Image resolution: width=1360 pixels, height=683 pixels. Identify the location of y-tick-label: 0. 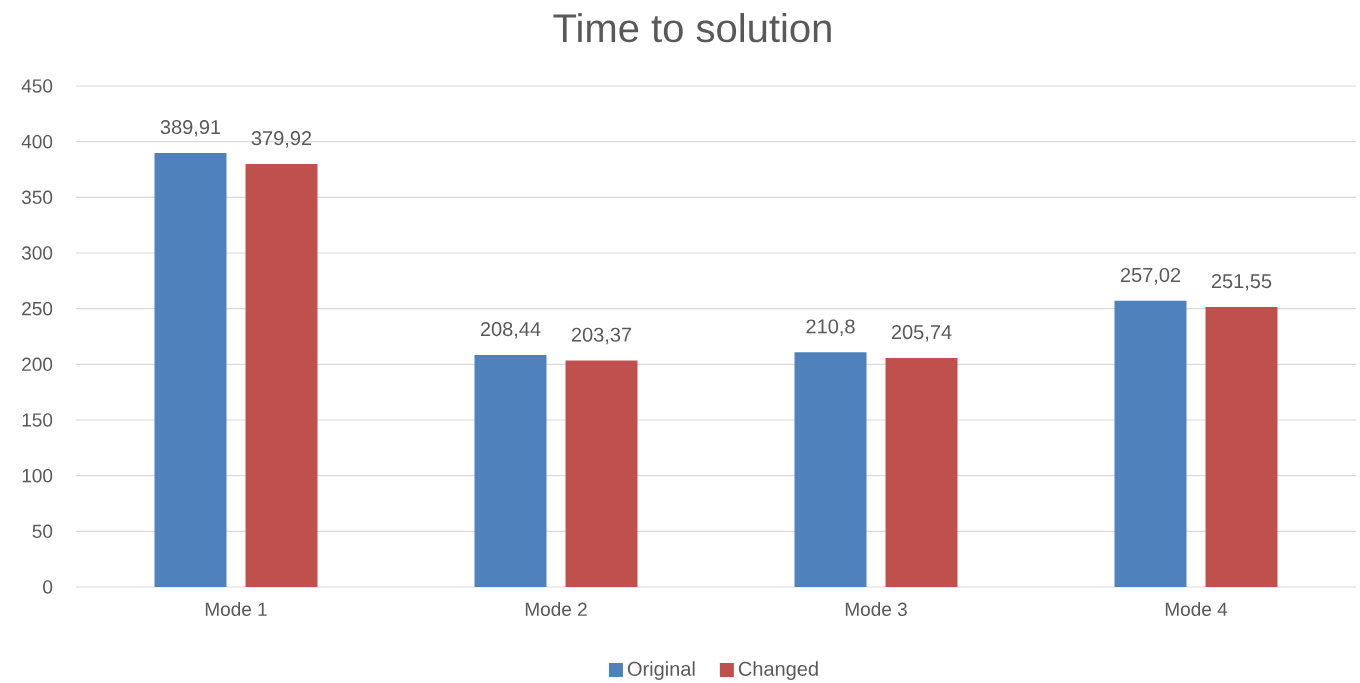
(48, 587).